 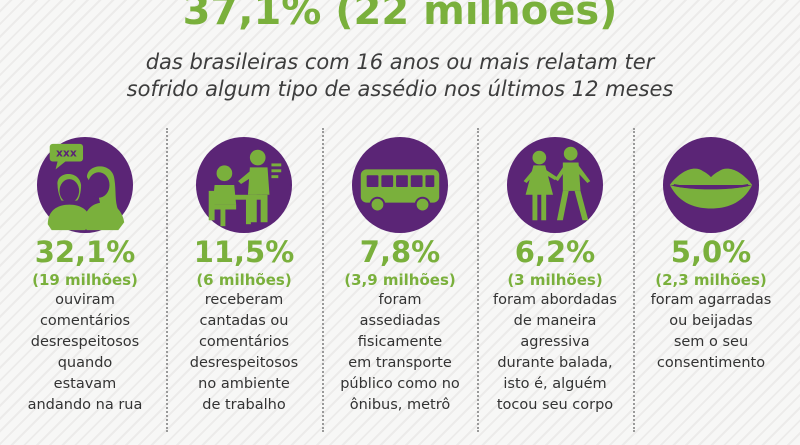 I want to click on description-line: isto é, alguém, so click(x=555, y=384).